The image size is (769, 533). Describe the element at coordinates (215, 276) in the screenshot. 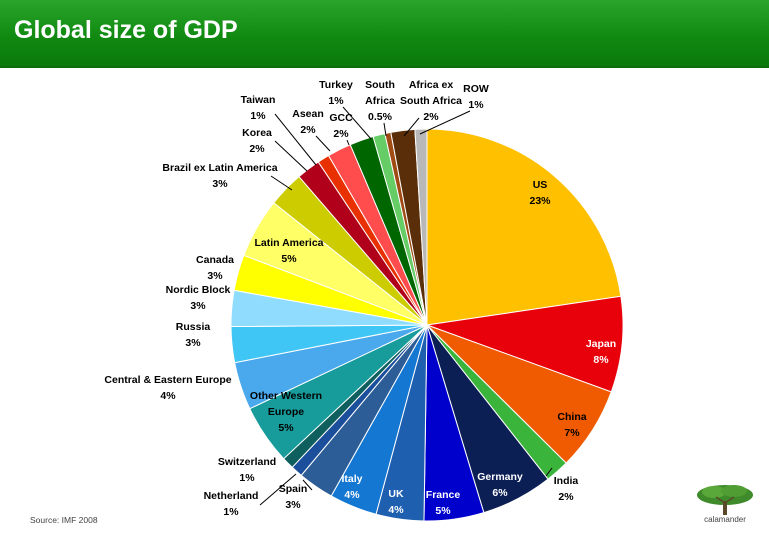

I see `slice-value-canada: 3%` at that location.